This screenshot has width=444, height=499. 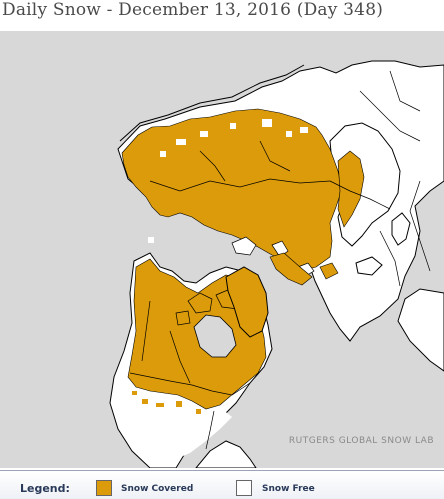 What do you see at coordinates (420, 330) in the screenshot?
I see `africa-land` at bounding box center [420, 330].